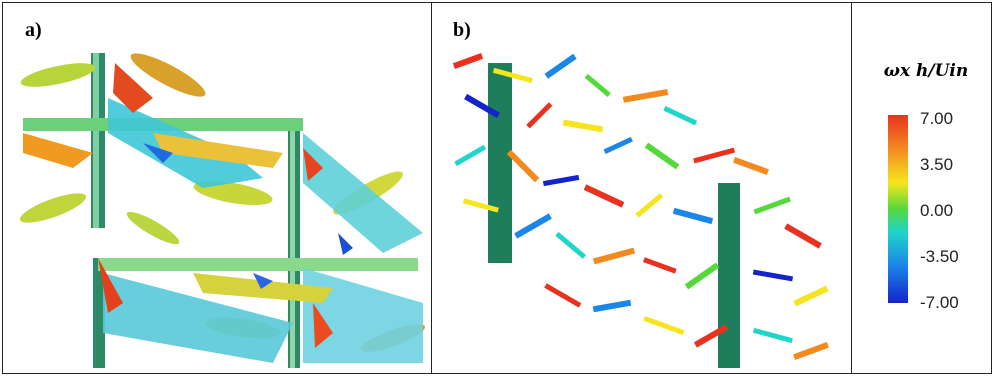  I want to click on tick-label: -3.50, so click(939, 256).